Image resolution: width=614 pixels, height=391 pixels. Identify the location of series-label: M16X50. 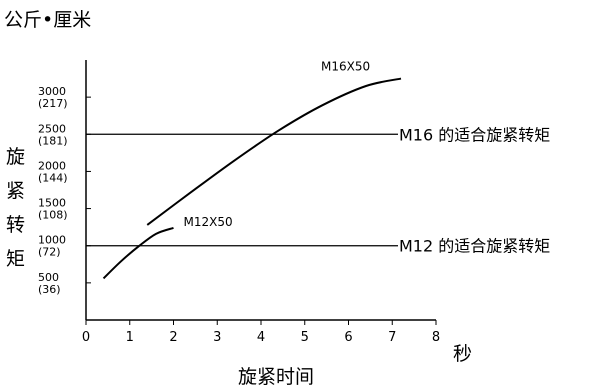
(345, 67).